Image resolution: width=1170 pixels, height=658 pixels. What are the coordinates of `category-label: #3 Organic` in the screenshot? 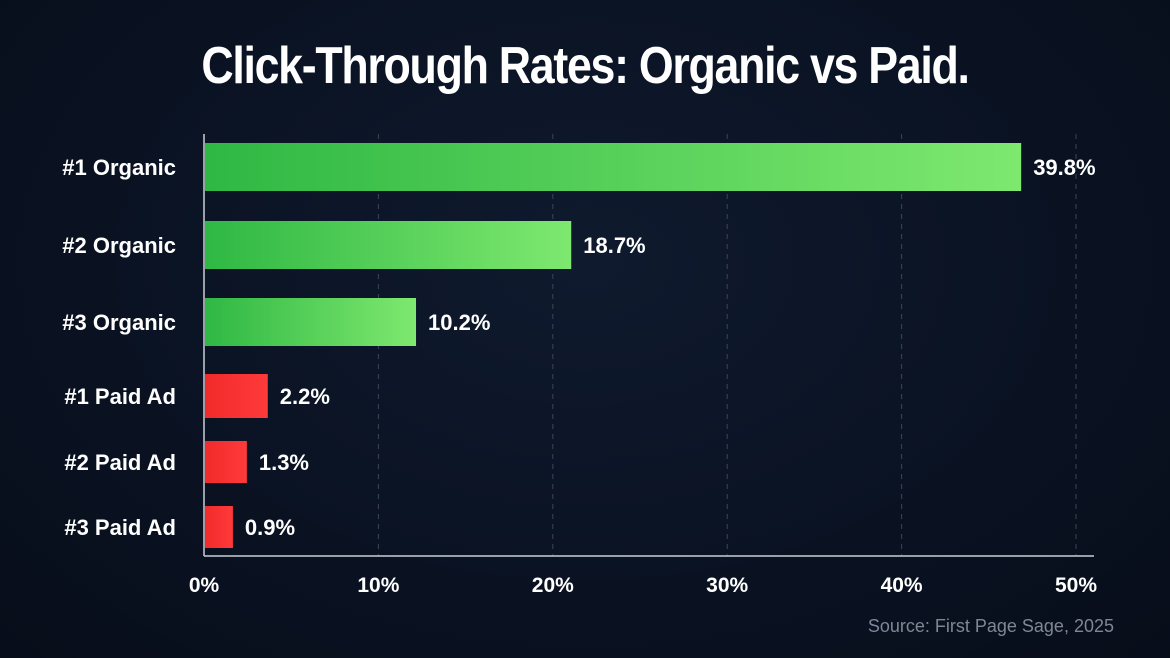 It's located at (119, 322).